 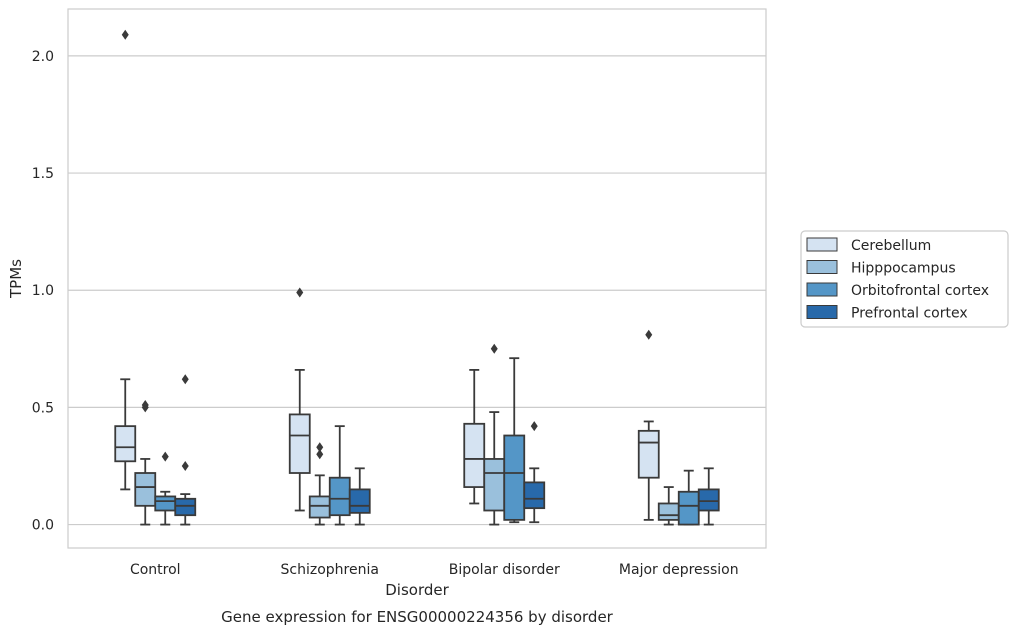 What do you see at coordinates (903, 269) in the screenshot?
I see `legend-label: Hipppocampus` at bounding box center [903, 269].